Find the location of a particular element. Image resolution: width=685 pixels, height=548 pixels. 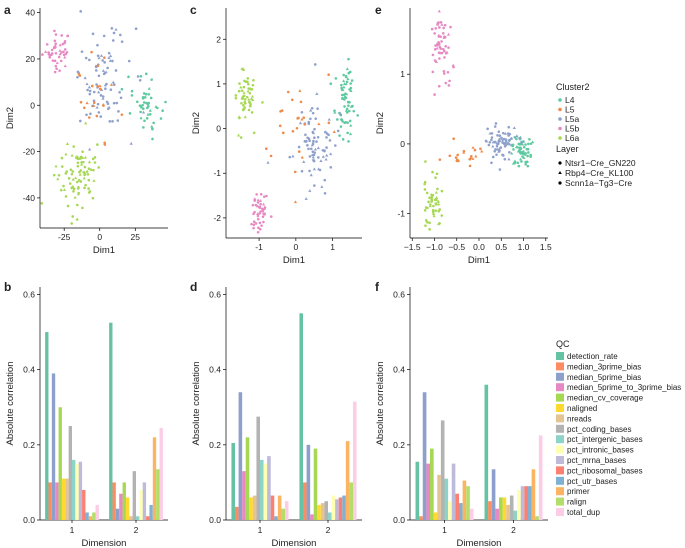

bar-median_5prime_bias is located at coordinates (424, 456).